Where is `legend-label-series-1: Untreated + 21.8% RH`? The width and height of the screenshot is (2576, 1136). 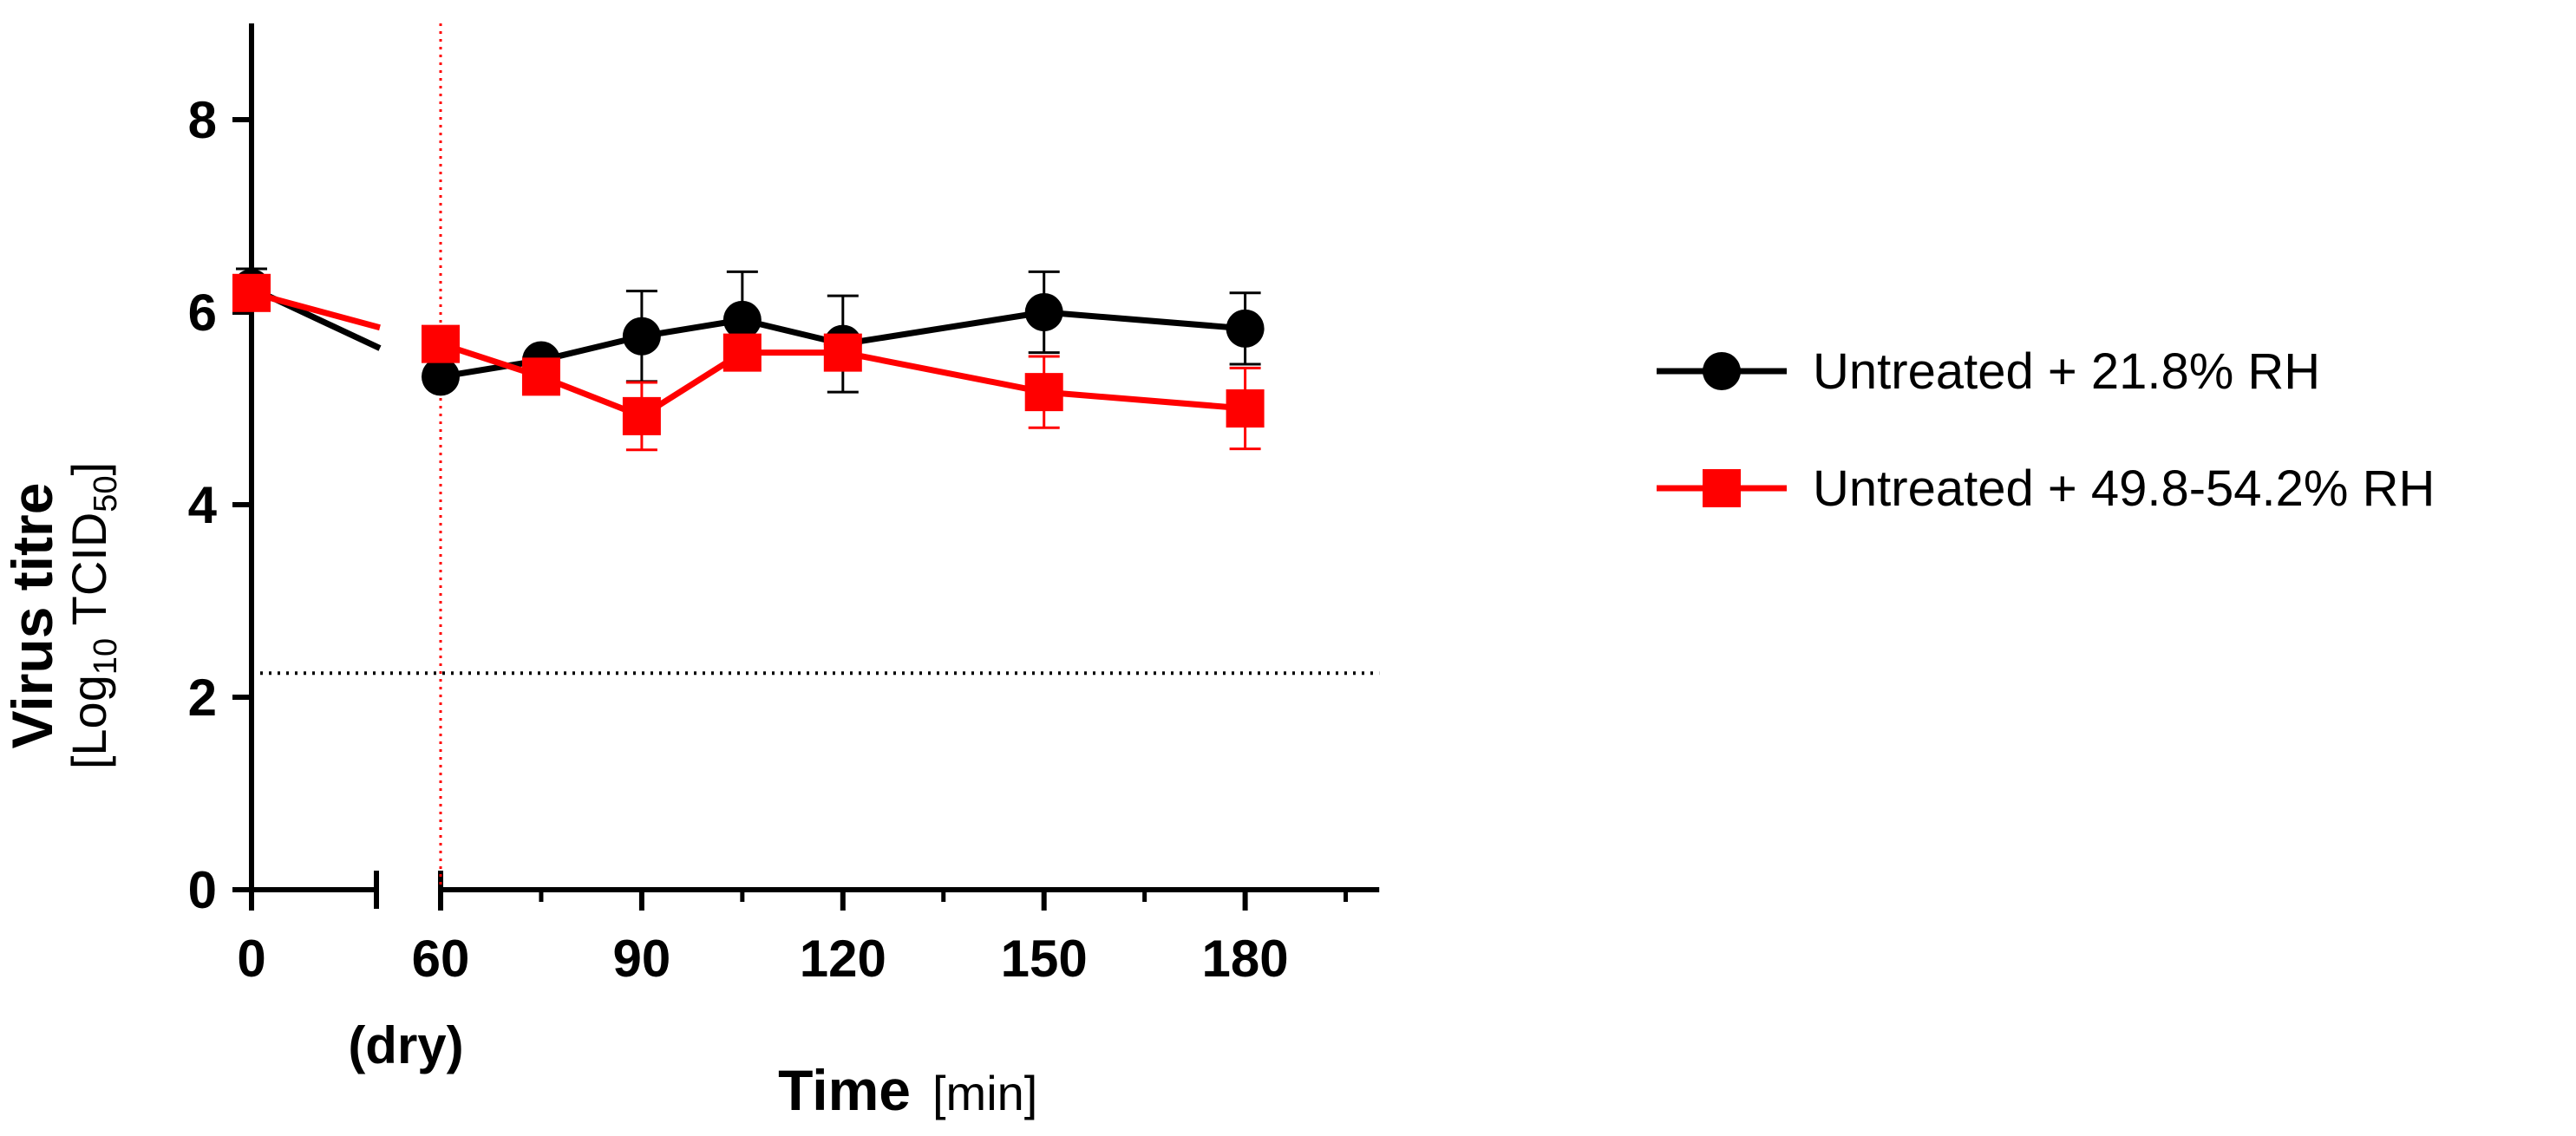 legend-label-series-1: Untreated + 21.8% RH is located at coordinates (2066, 371).